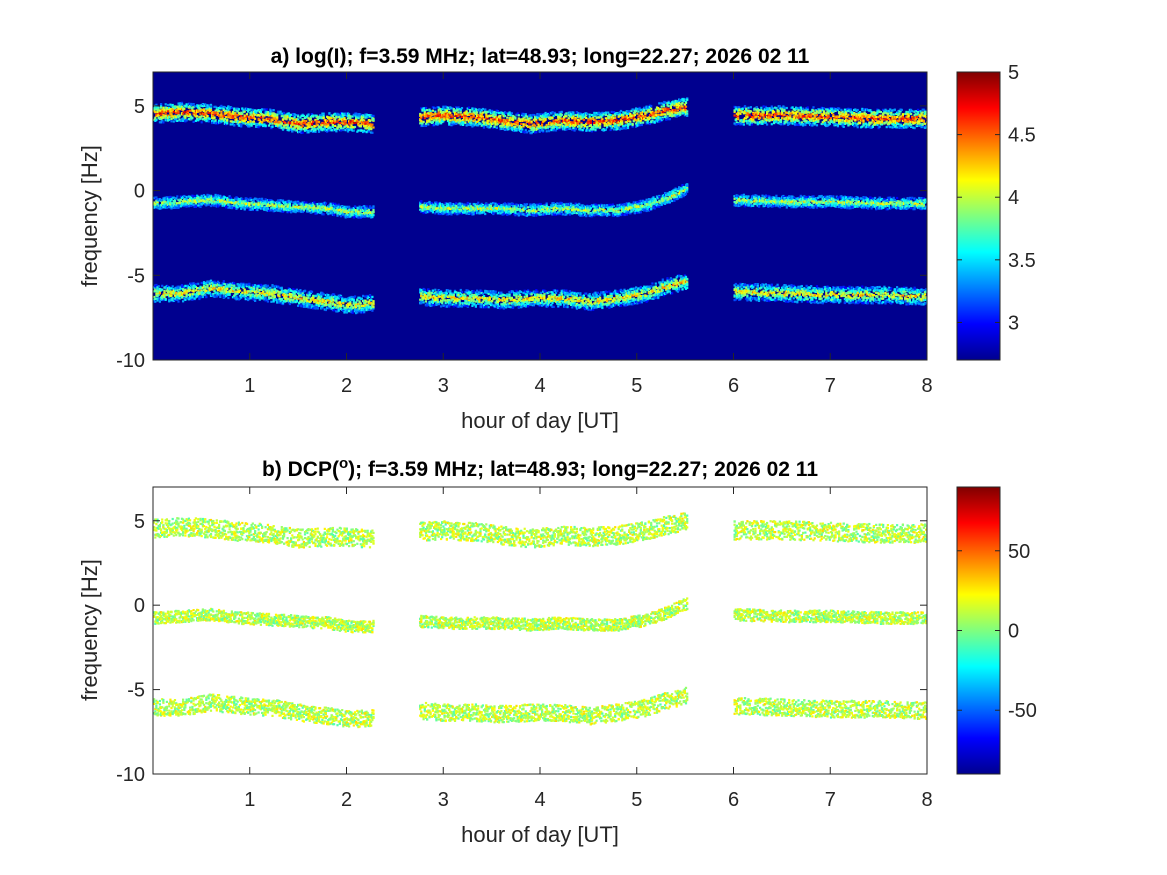 Image resolution: width=1167 pixels, height=875 pixels. Describe the element at coordinates (540, 420) in the screenshot. I see `panel-a-xlabel: hour of day [UT]` at that location.